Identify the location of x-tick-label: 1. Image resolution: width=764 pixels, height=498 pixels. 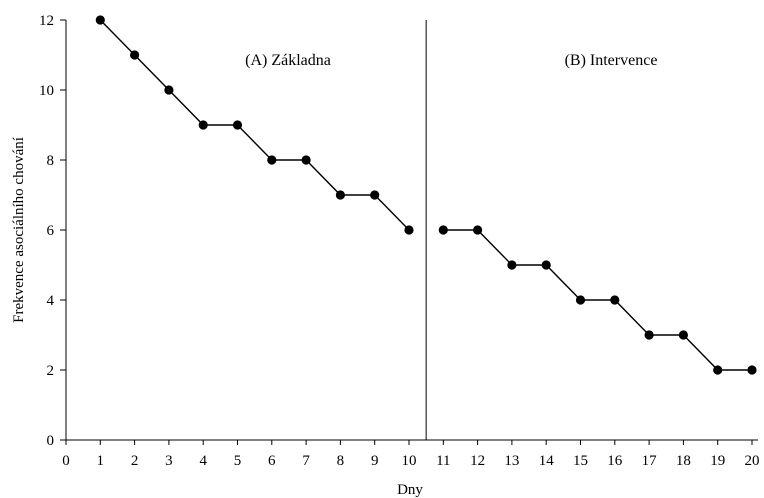
(101, 461).